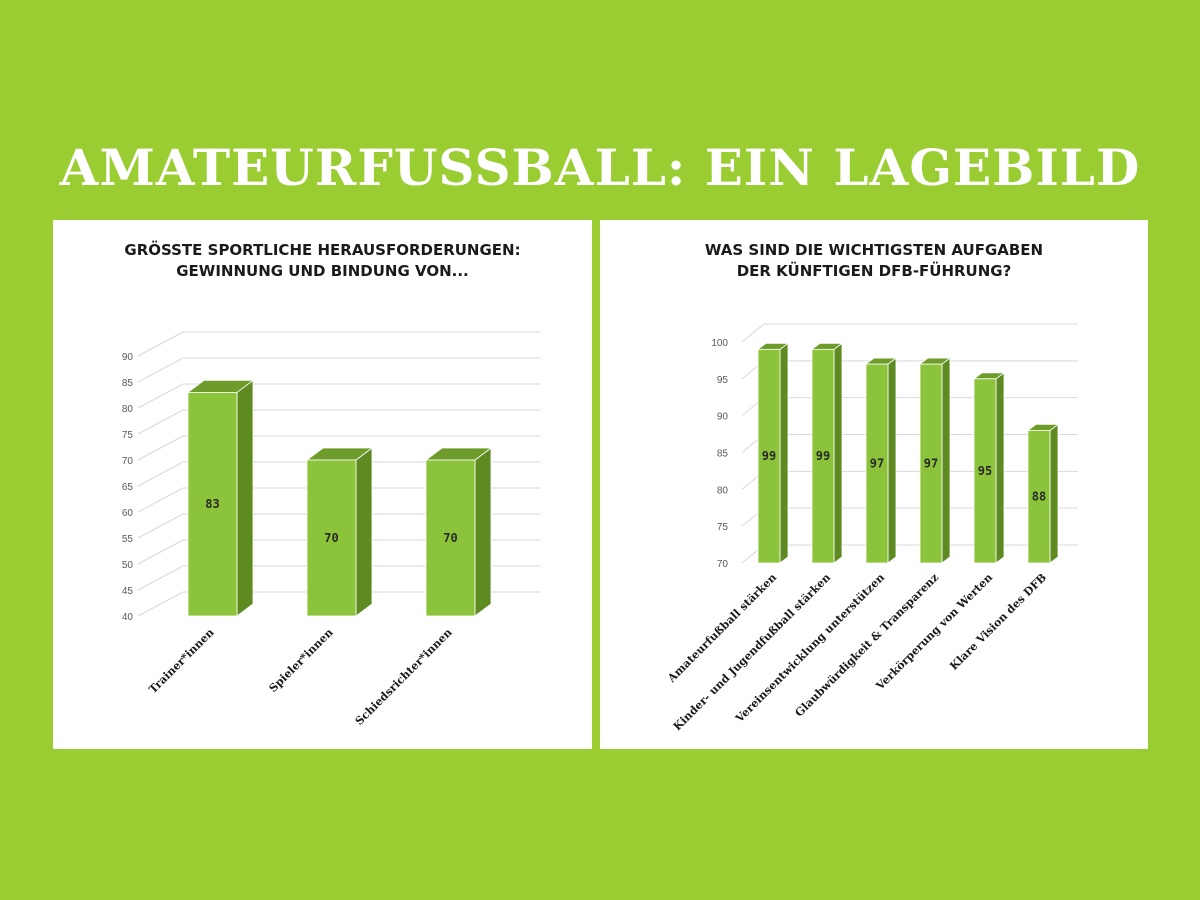 This screenshot has width=1200, height=900. What do you see at coordinates (128, 591) in the screenshot?
I see `y-tick-label: 45` at bounding box center [128, 591].